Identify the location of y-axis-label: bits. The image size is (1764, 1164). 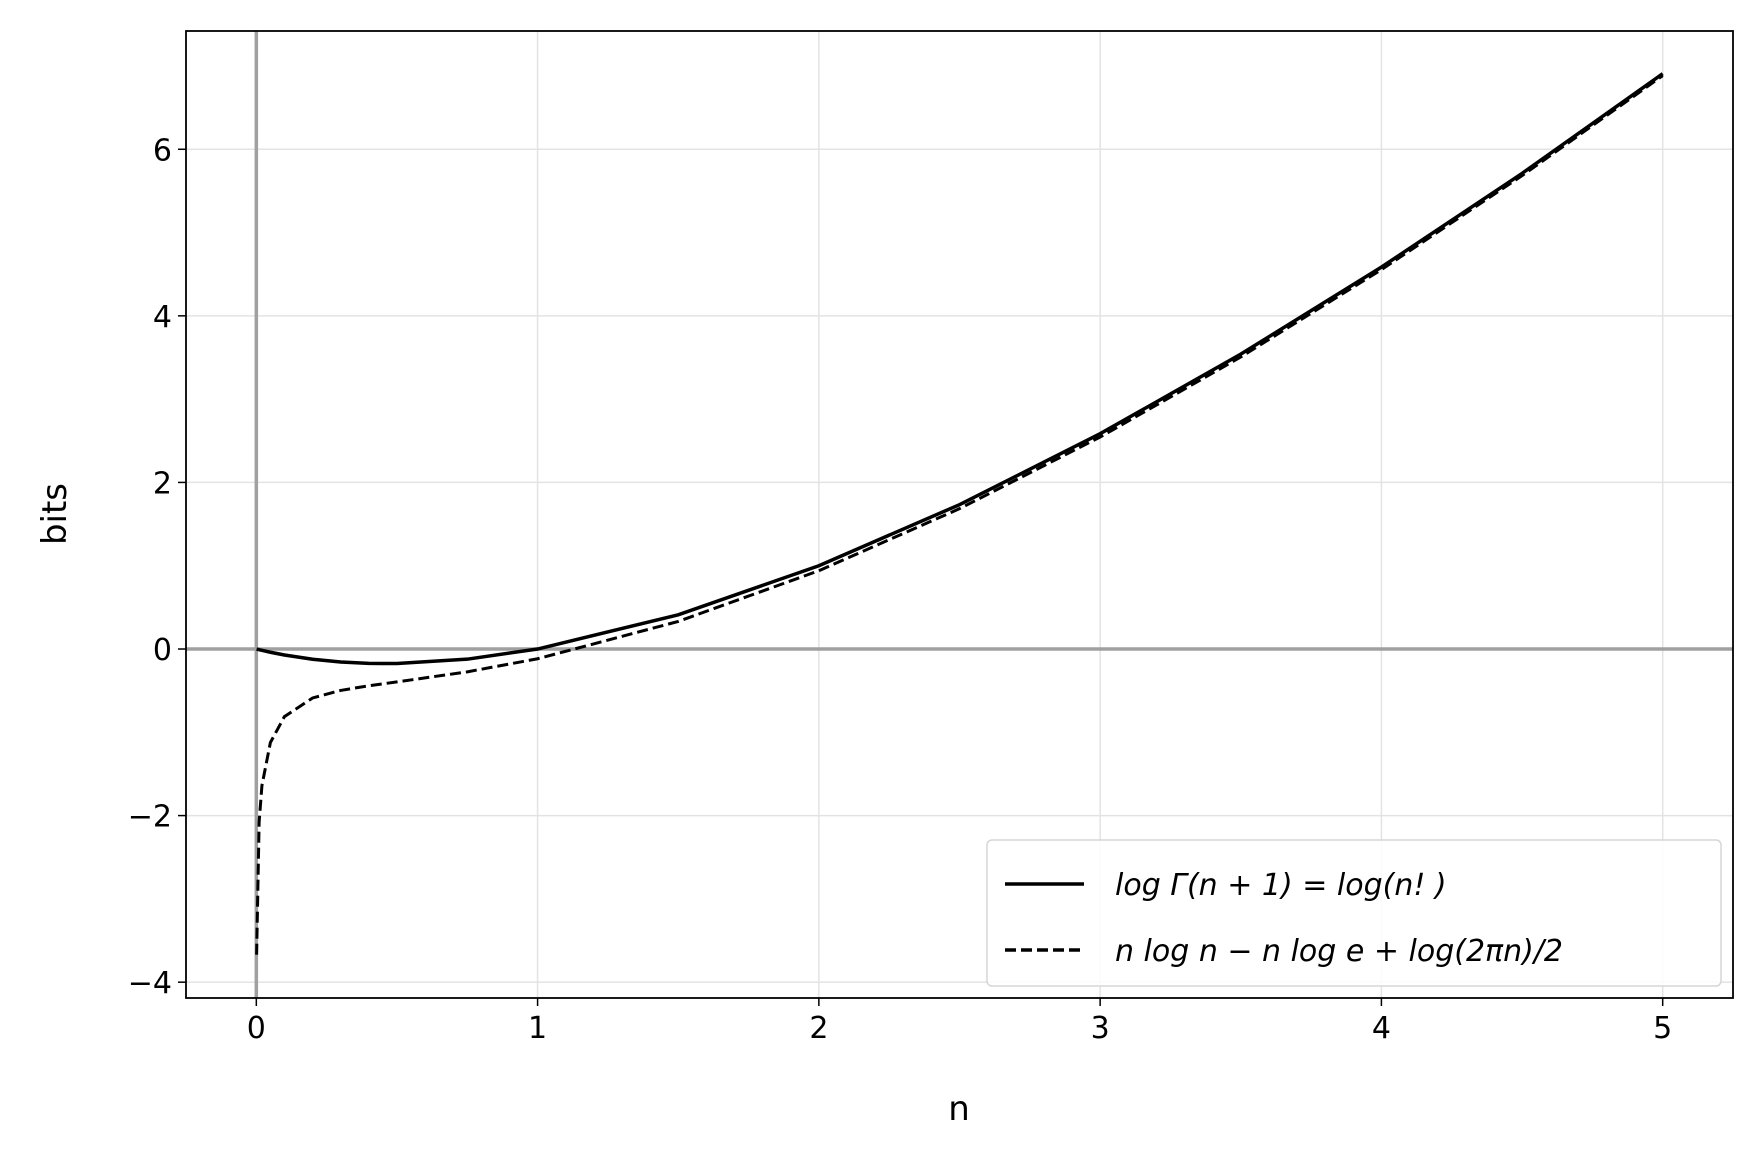
(55, 514).